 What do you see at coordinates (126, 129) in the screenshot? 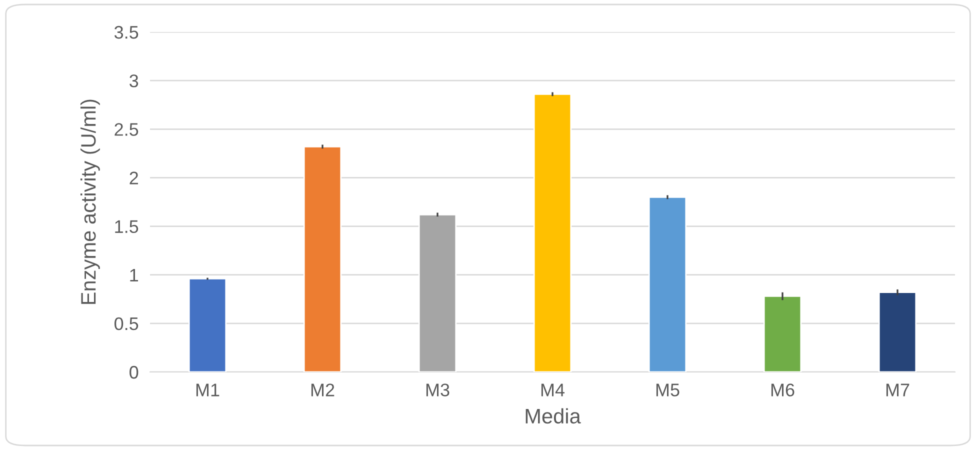
I see `y-tick-label: 2.5` at bounding box center [126, 129].